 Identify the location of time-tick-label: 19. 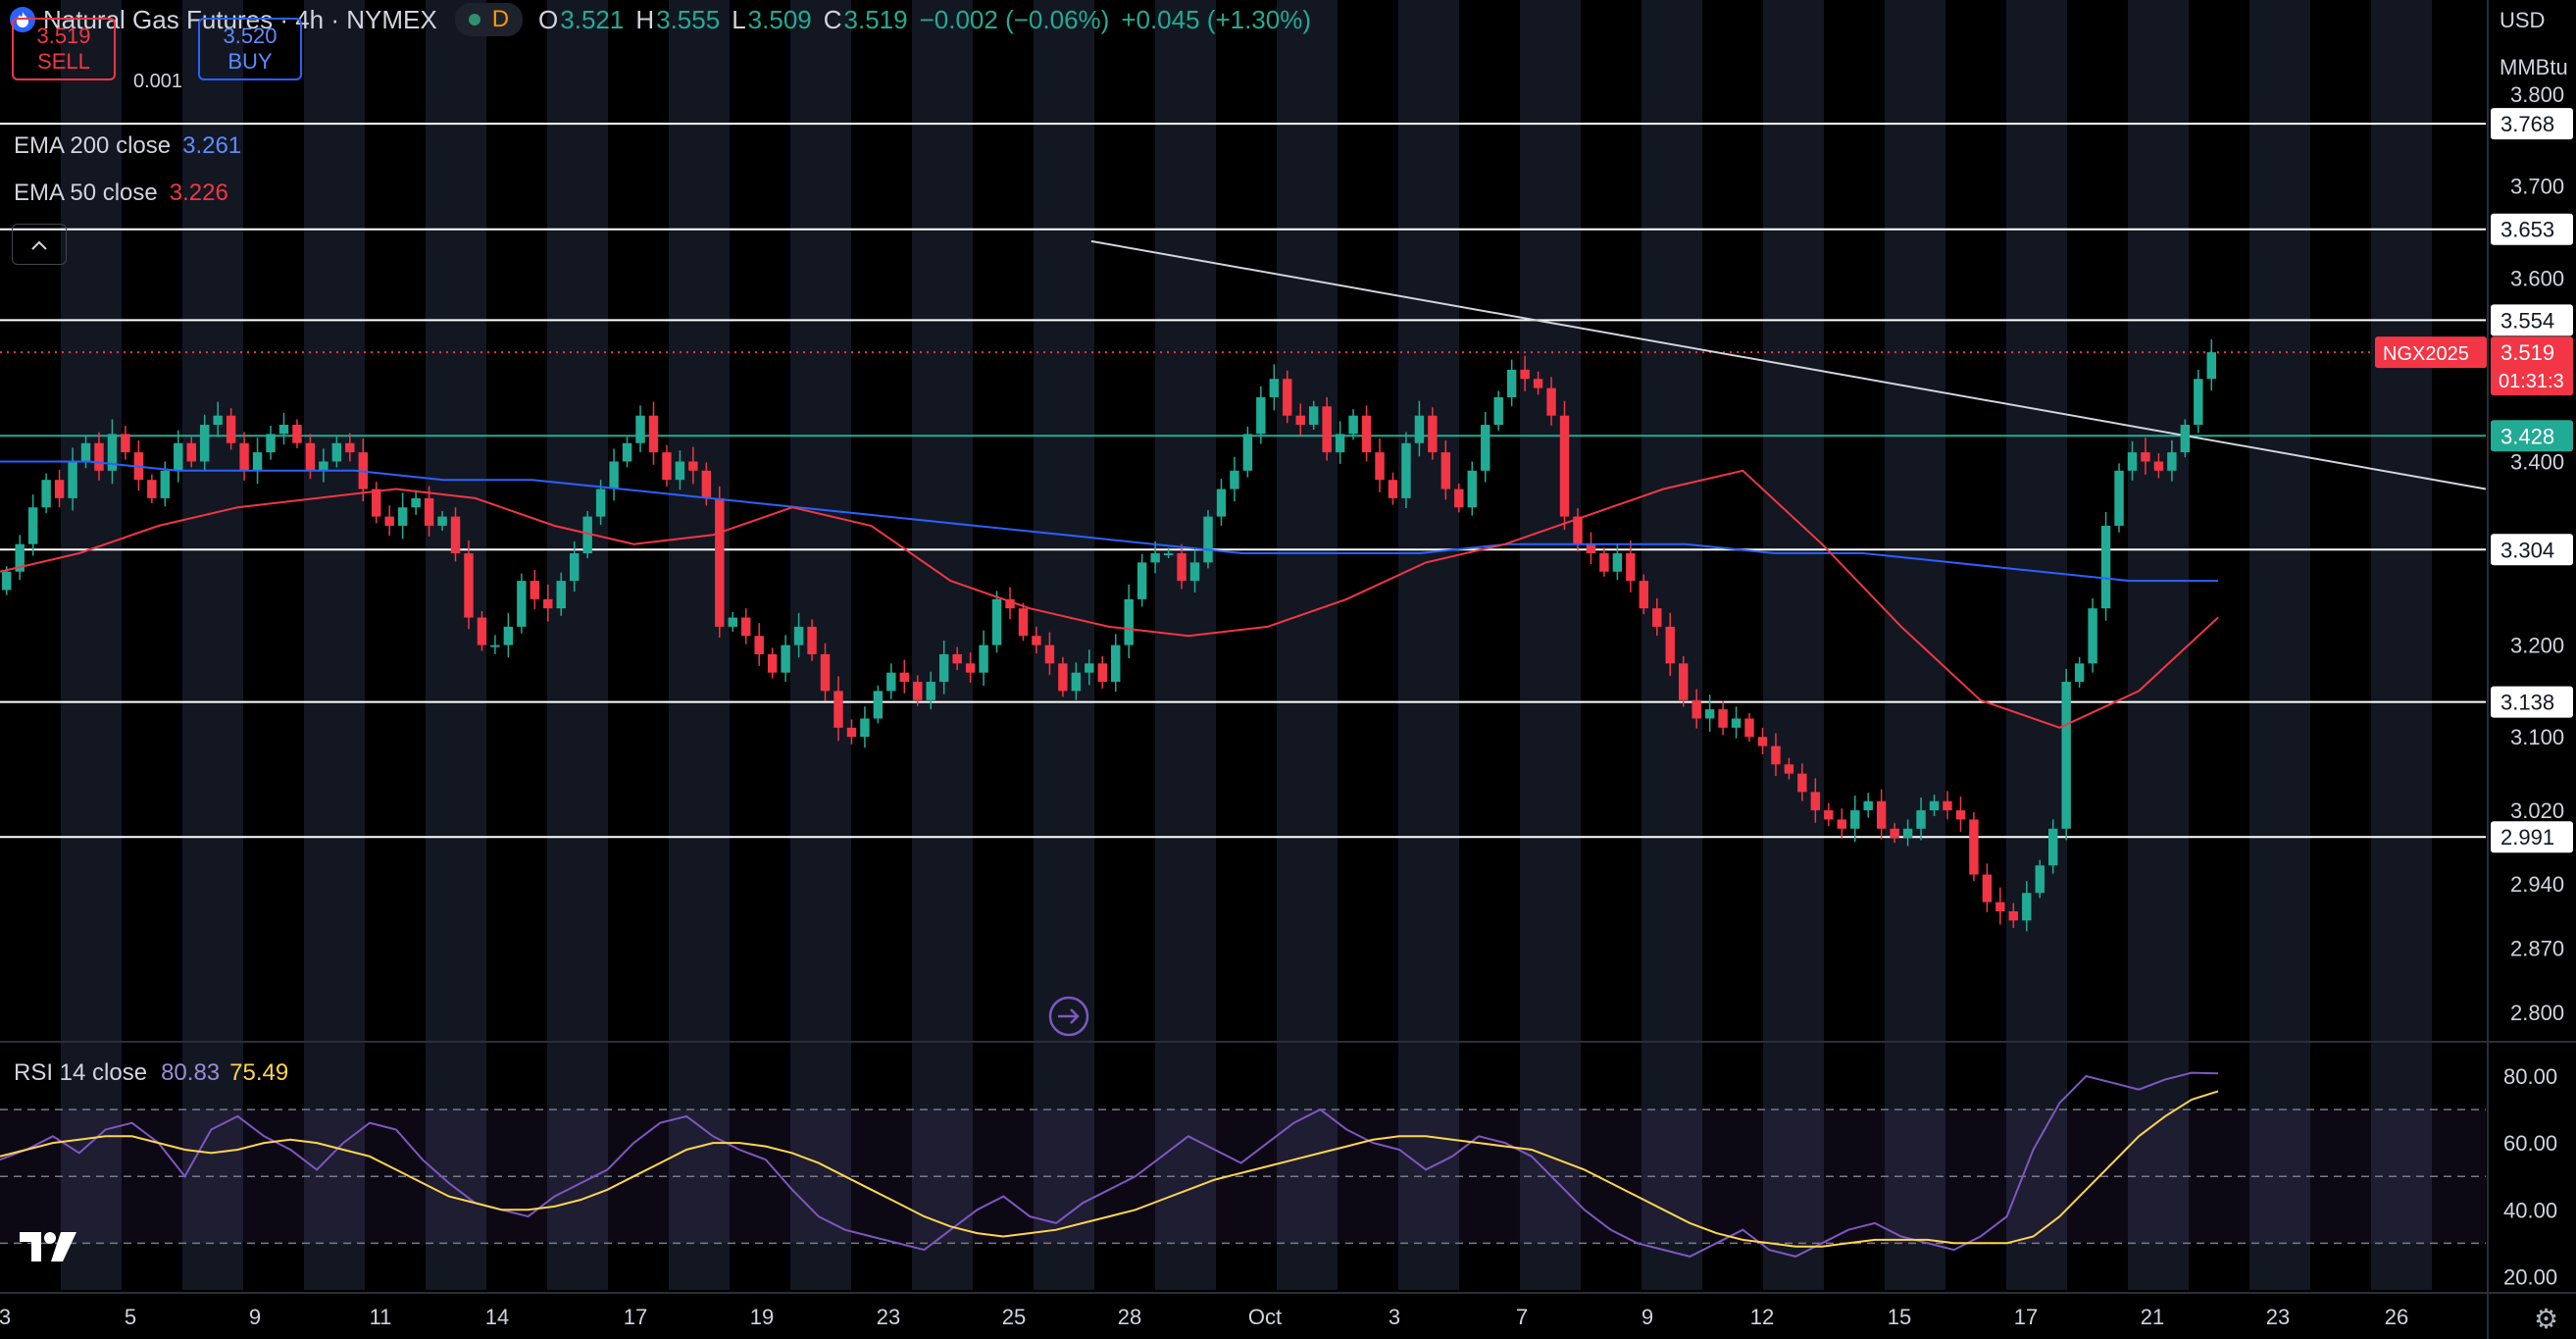
(762, 1317).